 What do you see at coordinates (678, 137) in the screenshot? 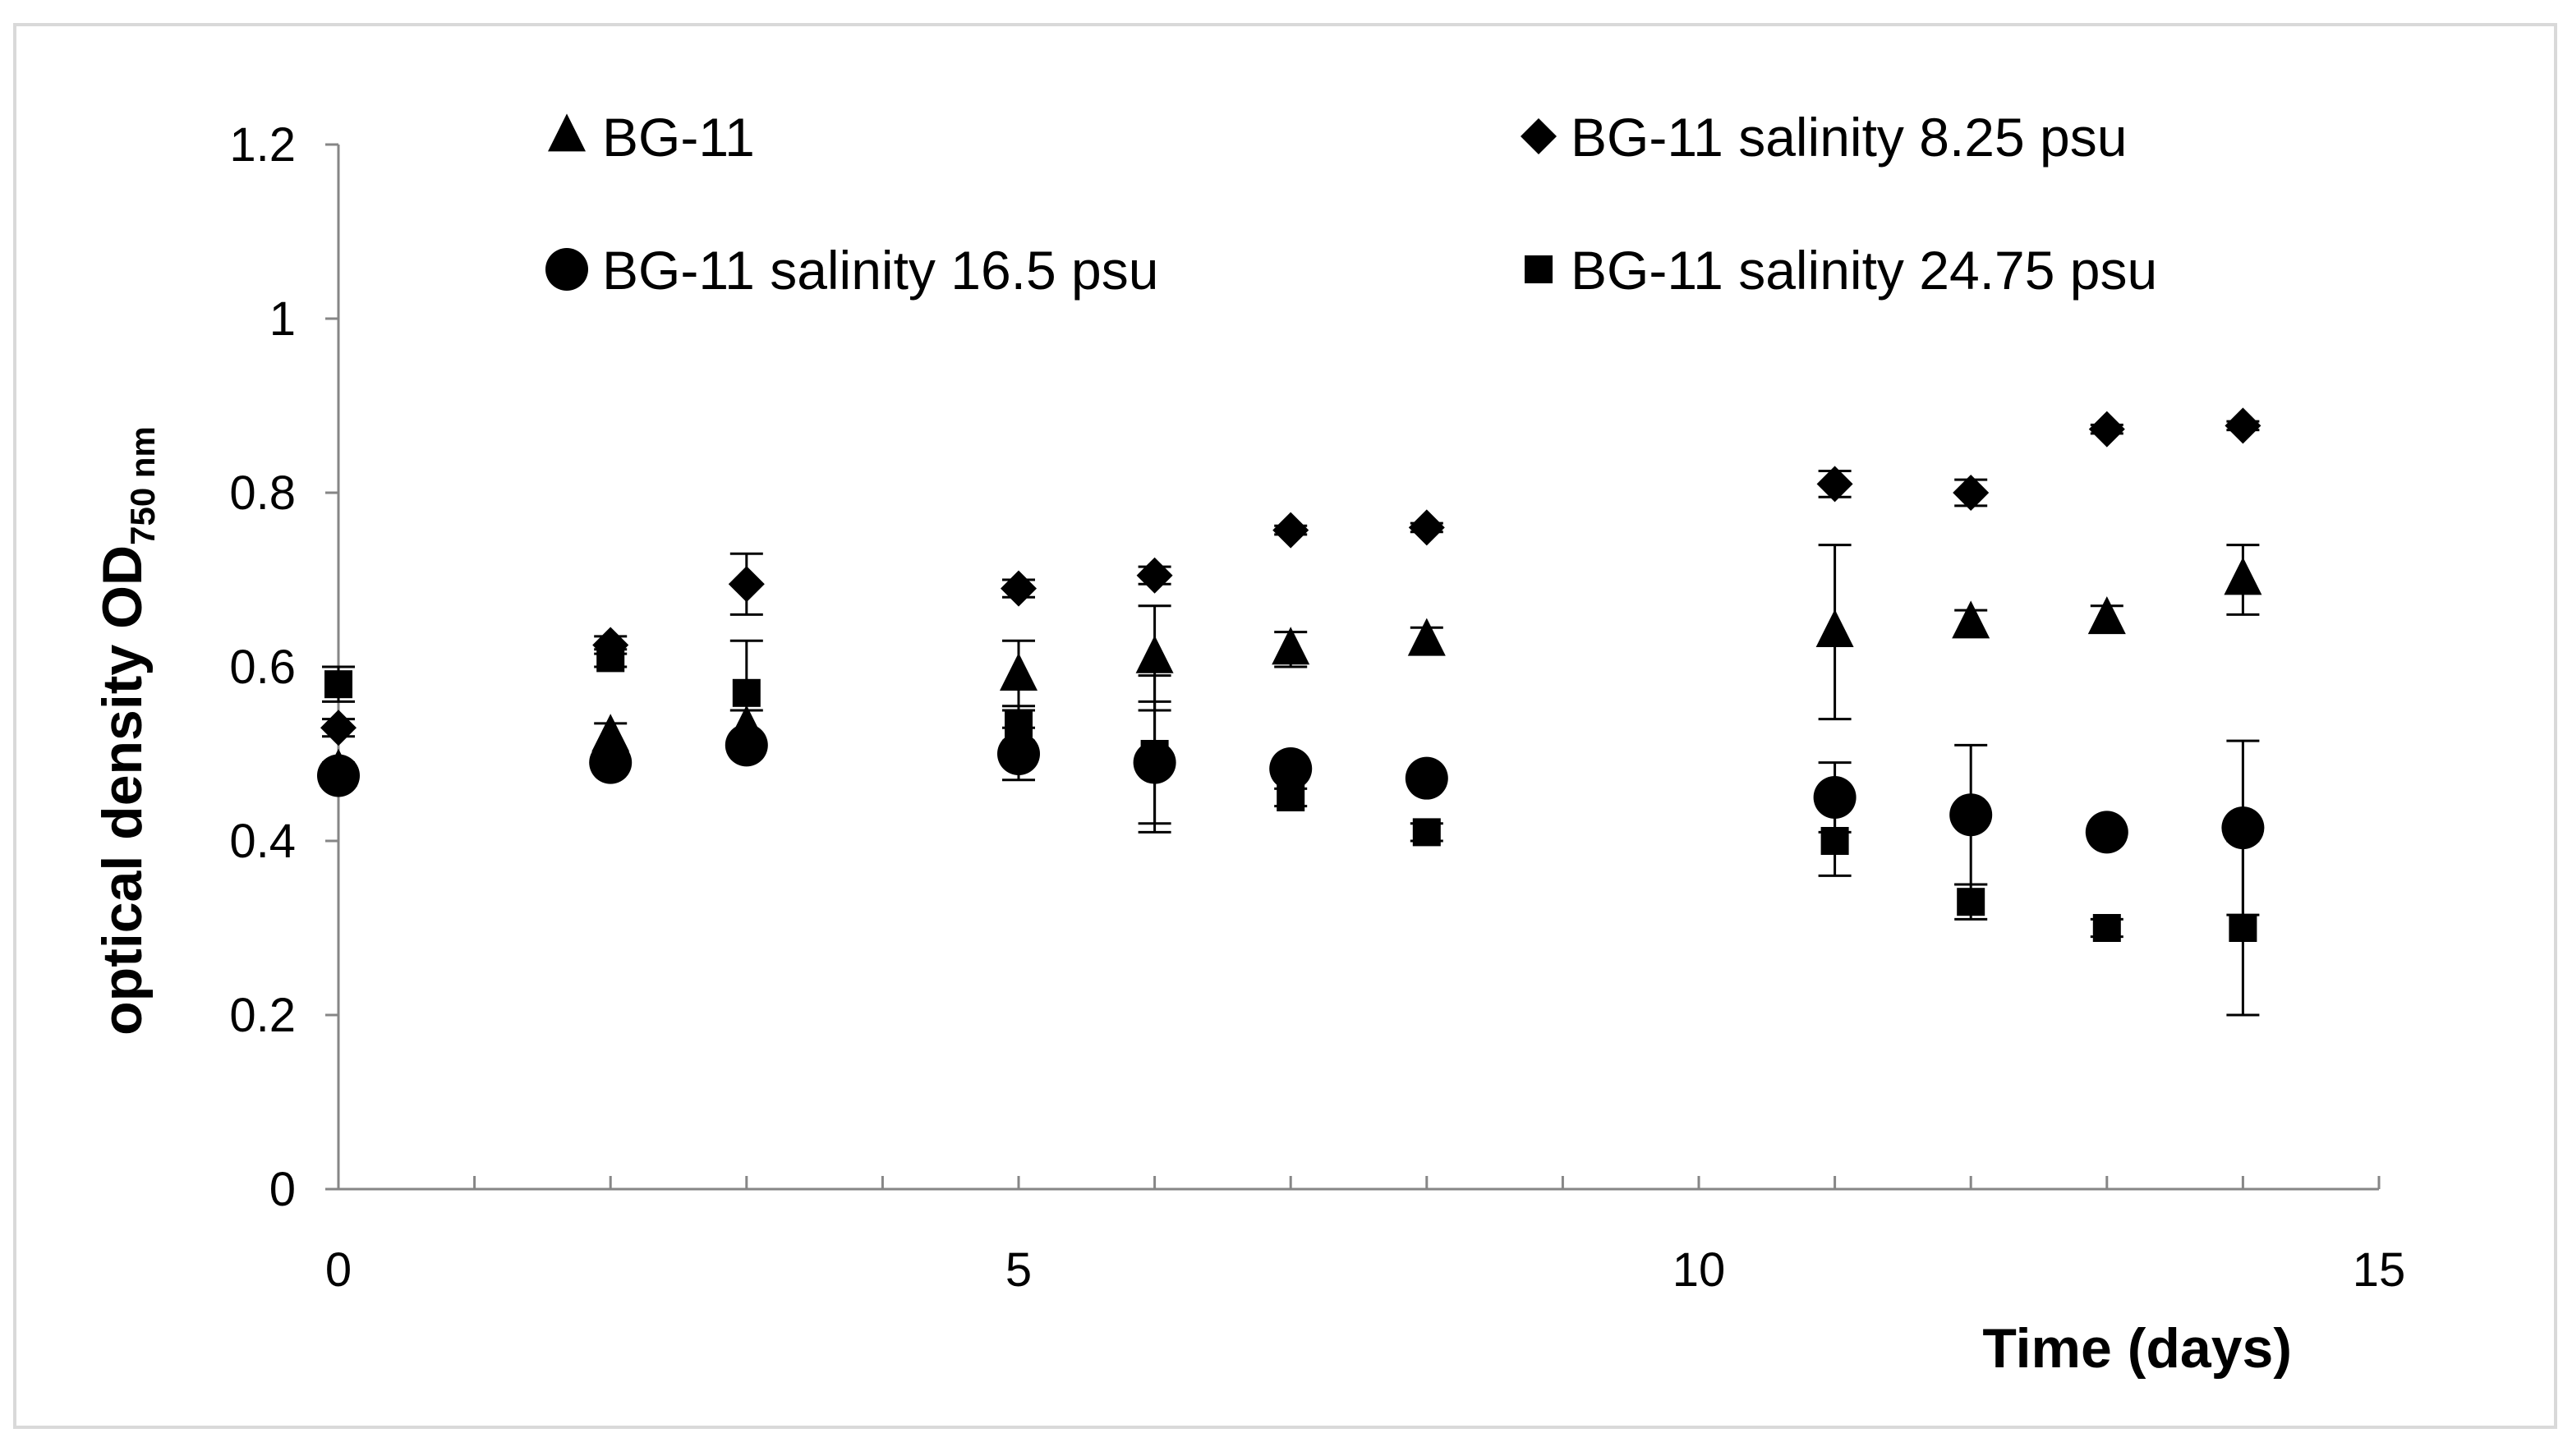
I see `legend-label: BG-11` at bounding box center [678, 137].